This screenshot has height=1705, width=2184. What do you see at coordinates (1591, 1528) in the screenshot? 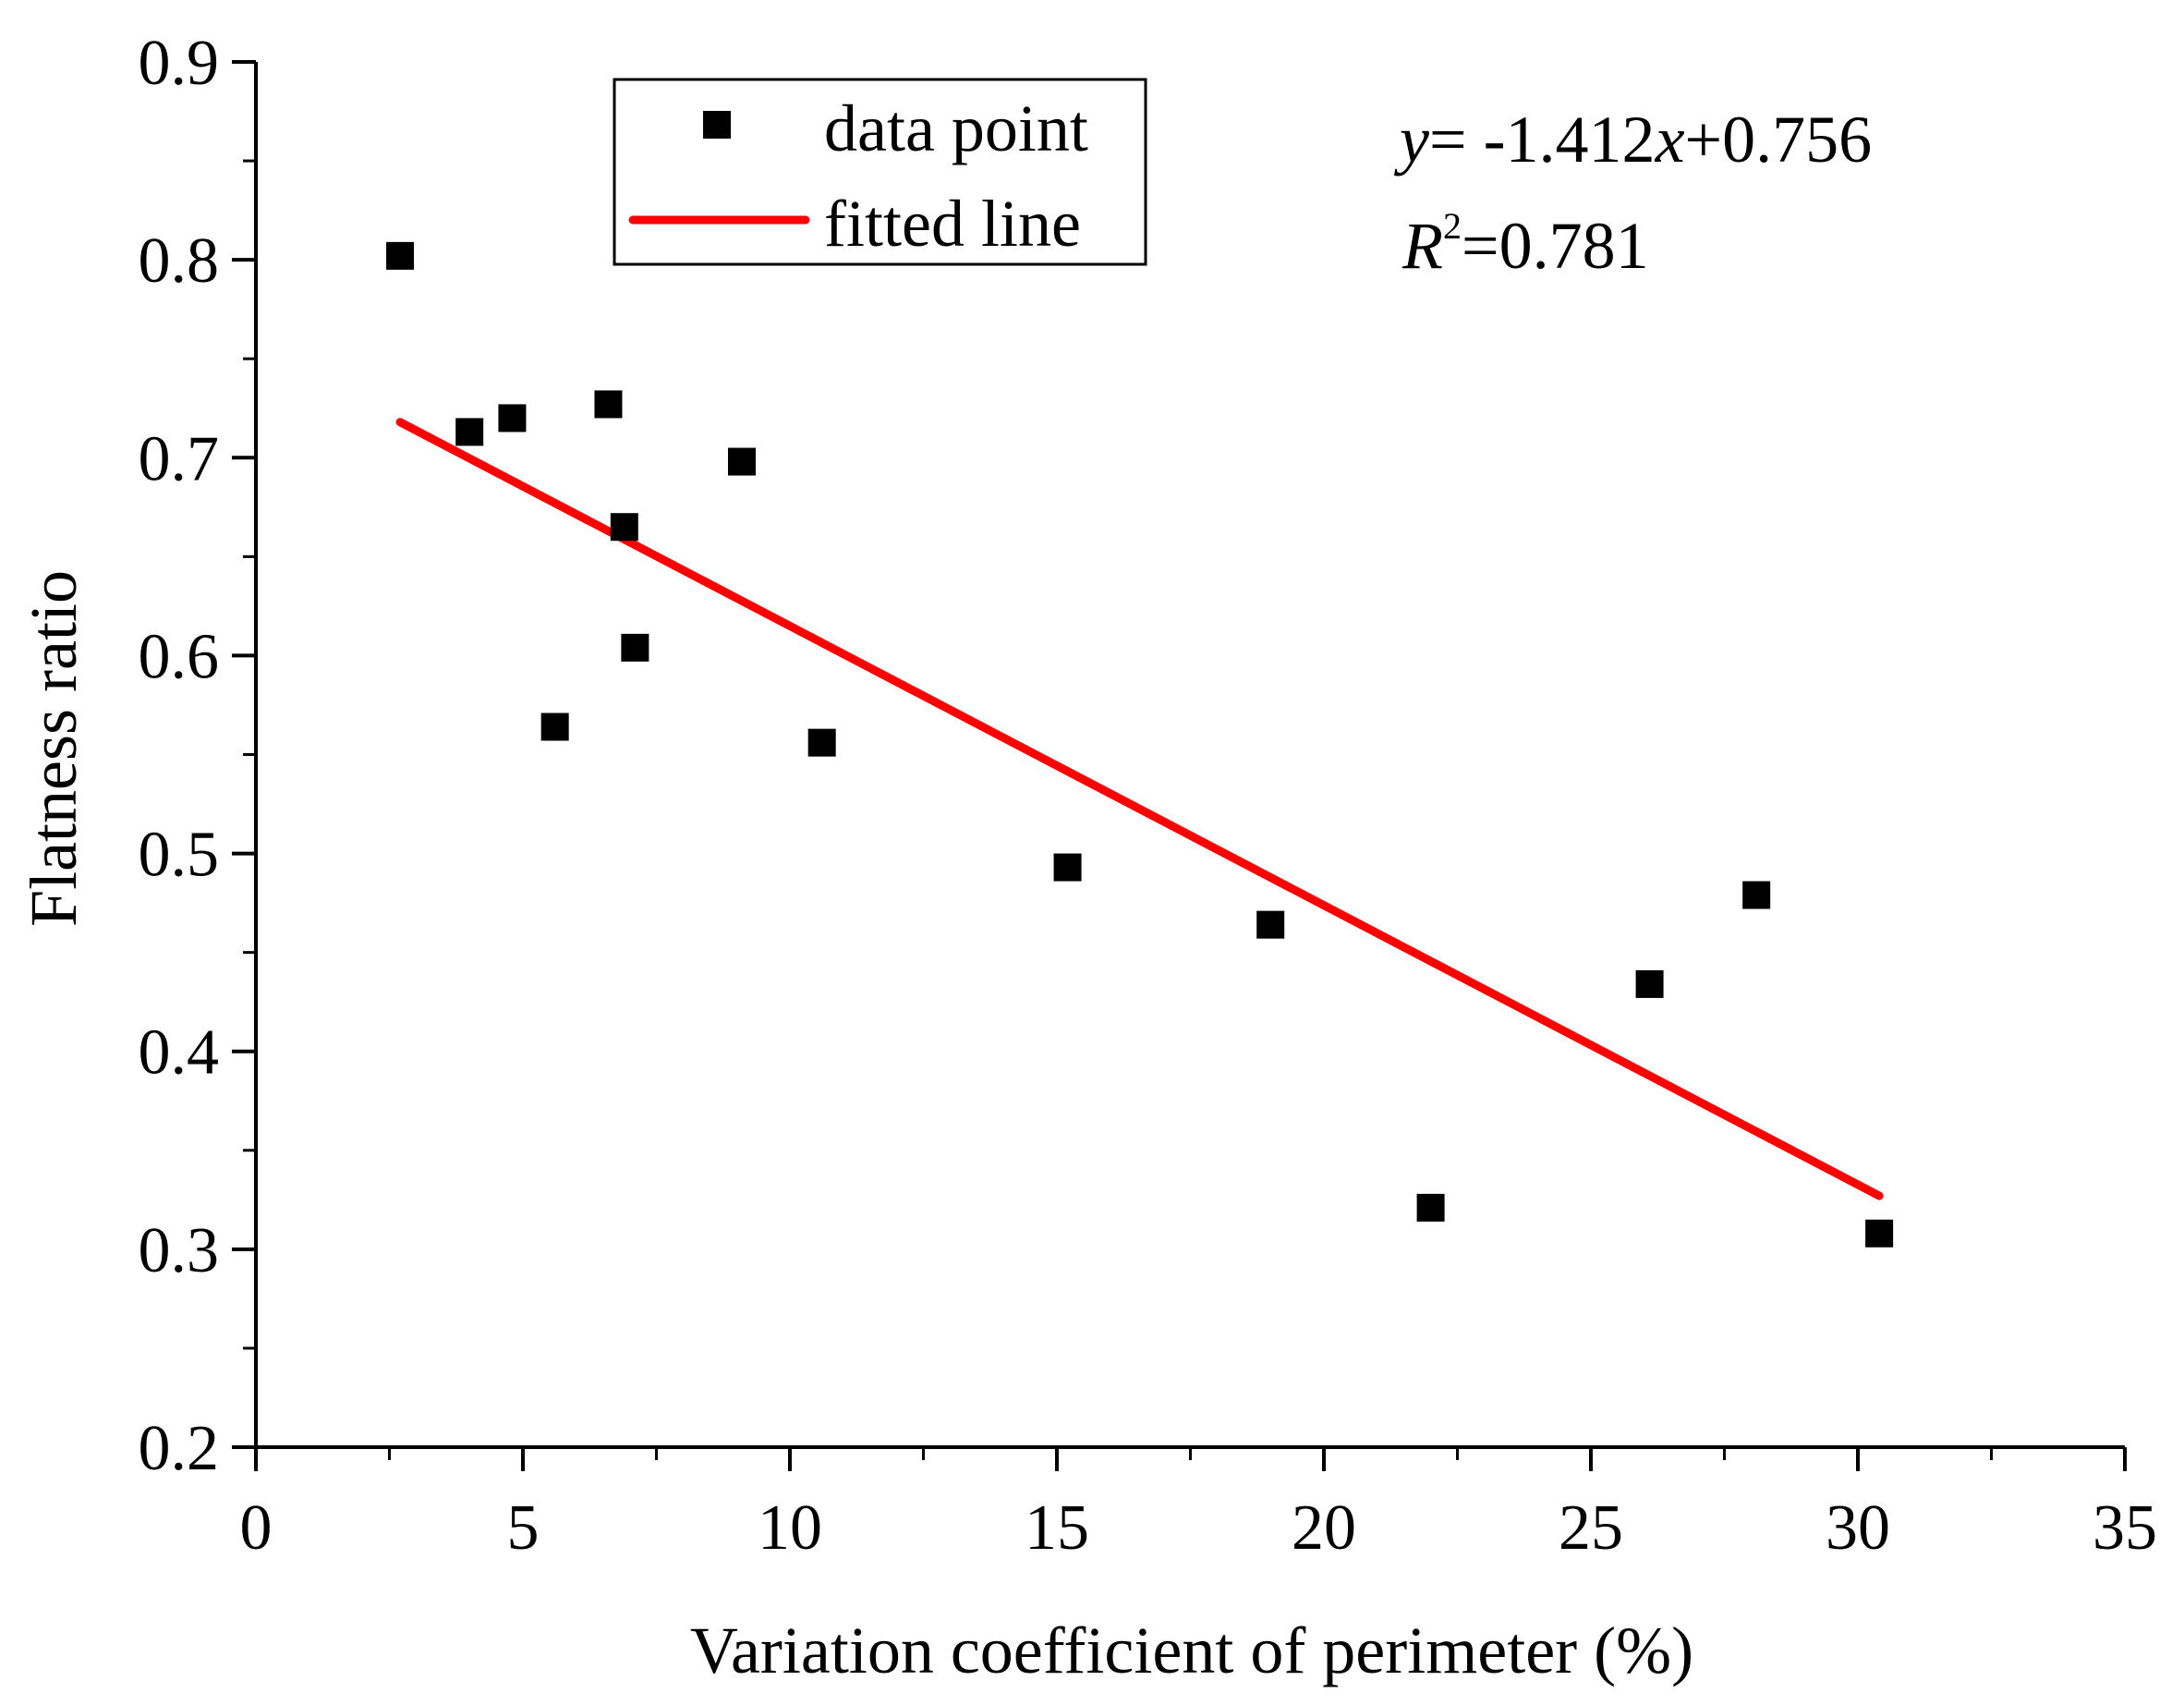
I see `x-tick-label: 25` at bounding box center [1591, 1528].